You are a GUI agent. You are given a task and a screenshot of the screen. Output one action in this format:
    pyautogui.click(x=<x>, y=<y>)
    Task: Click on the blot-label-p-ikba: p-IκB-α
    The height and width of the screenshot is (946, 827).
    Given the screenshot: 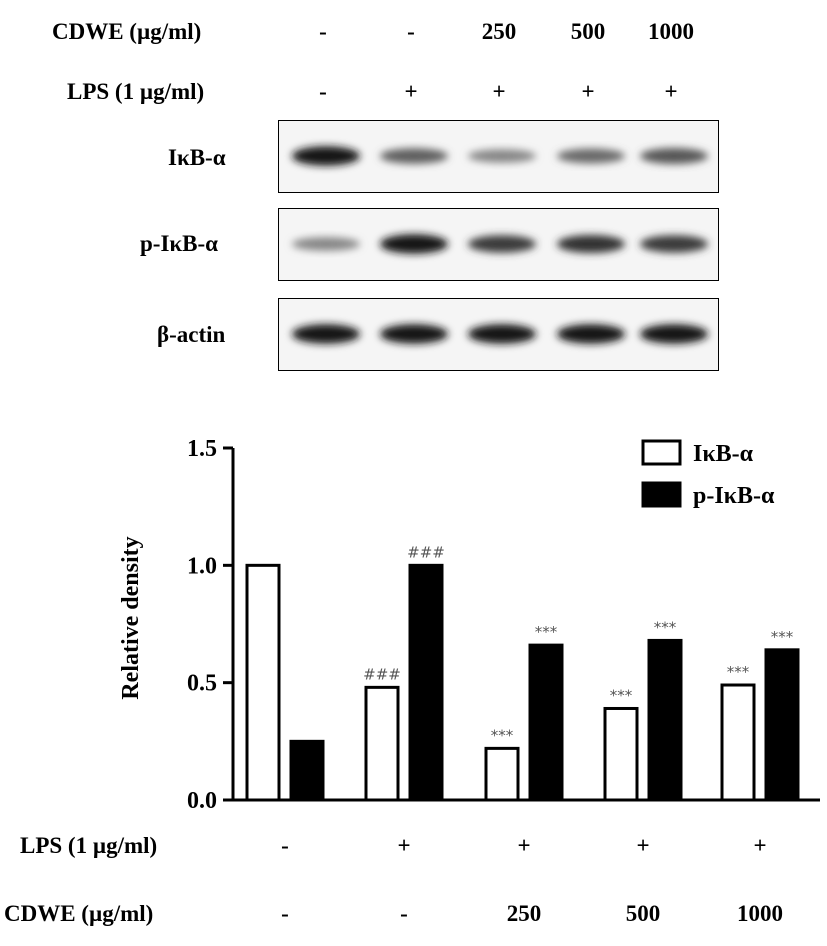 What is the action you would take?
    pyautogui.click(x=179, y=243)
    